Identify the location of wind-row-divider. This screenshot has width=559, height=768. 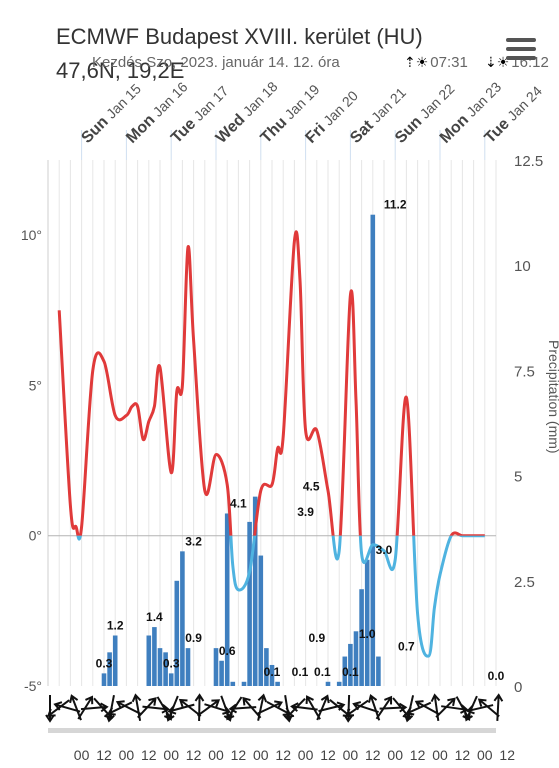
(272, 730).